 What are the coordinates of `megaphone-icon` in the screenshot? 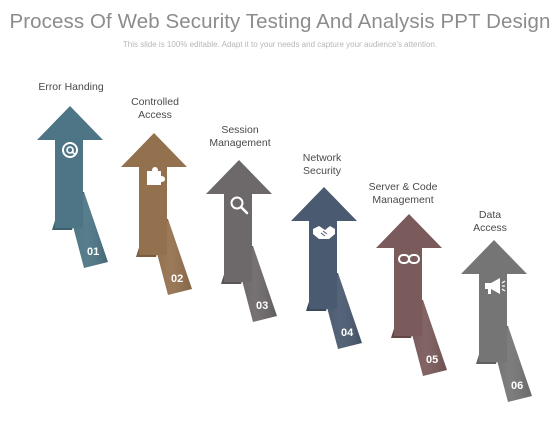 It's located at (495, 286).